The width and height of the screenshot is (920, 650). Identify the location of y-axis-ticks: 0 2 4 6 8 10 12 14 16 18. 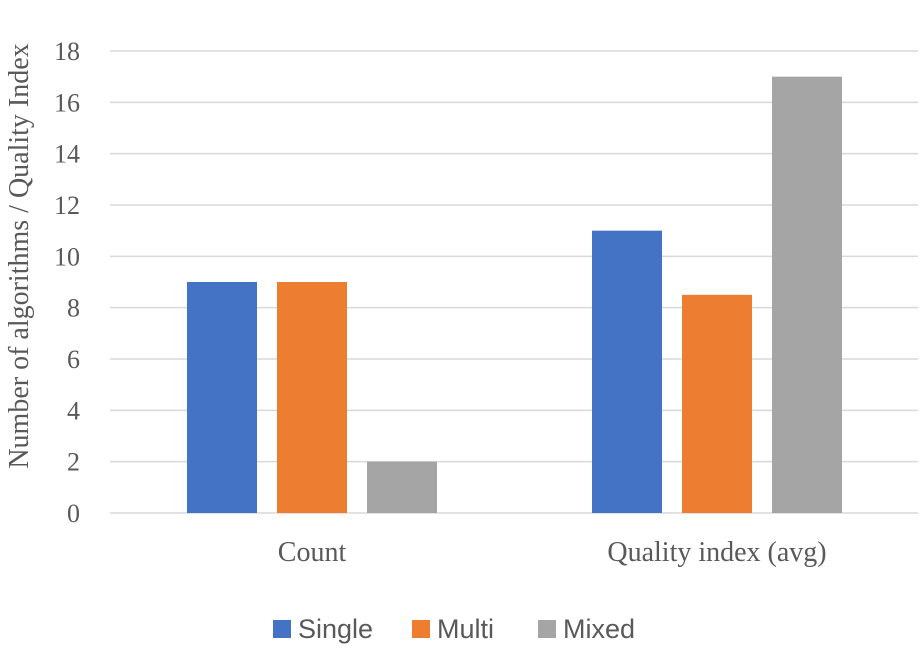
(67, 282).